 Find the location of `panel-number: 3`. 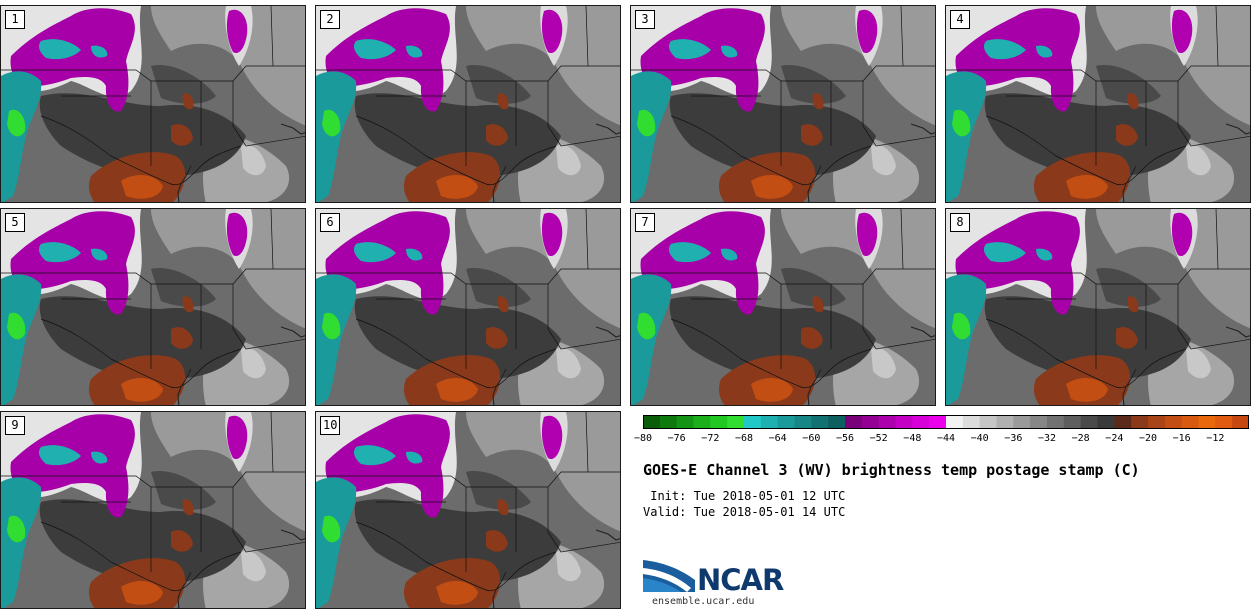

panel-number: 3 is located at coordinates (645, 19).